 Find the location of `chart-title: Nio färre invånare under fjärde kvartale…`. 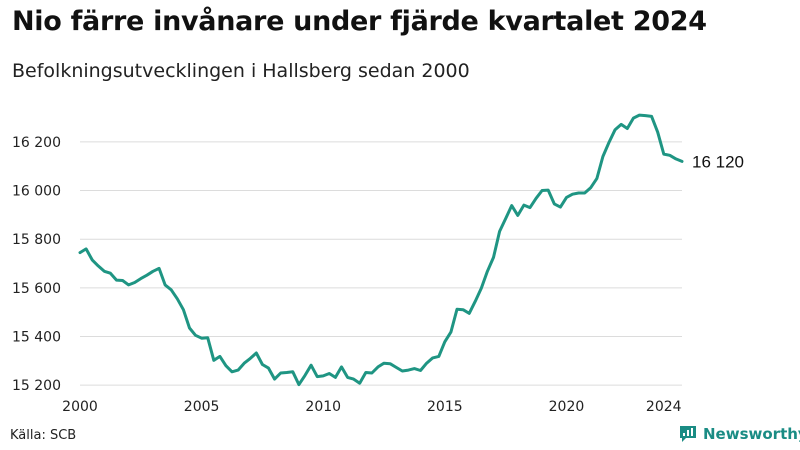

chart-title: Nio färre invånare under fjärde kvartale… is located at coordinates (359, 21).